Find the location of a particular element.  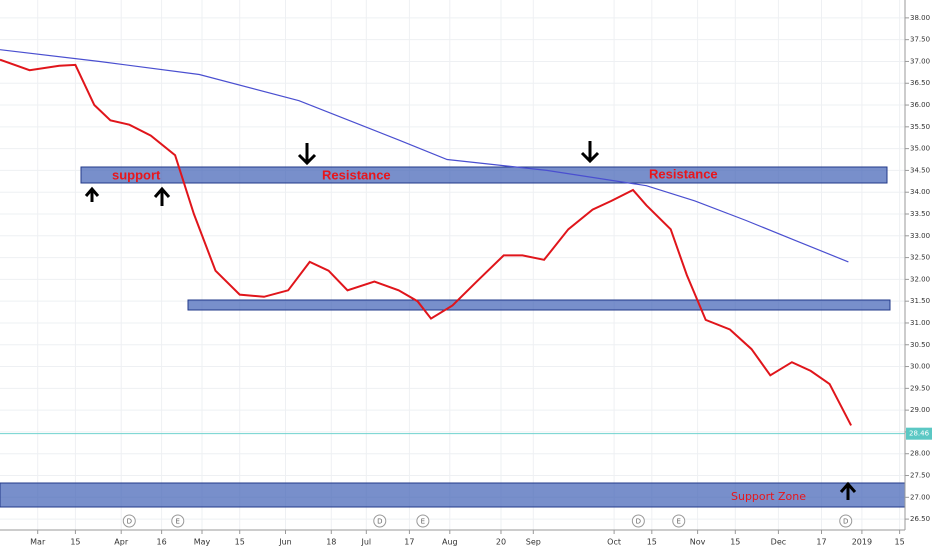

y-tick-label: 32.50 is located at coordinates (920, 258).